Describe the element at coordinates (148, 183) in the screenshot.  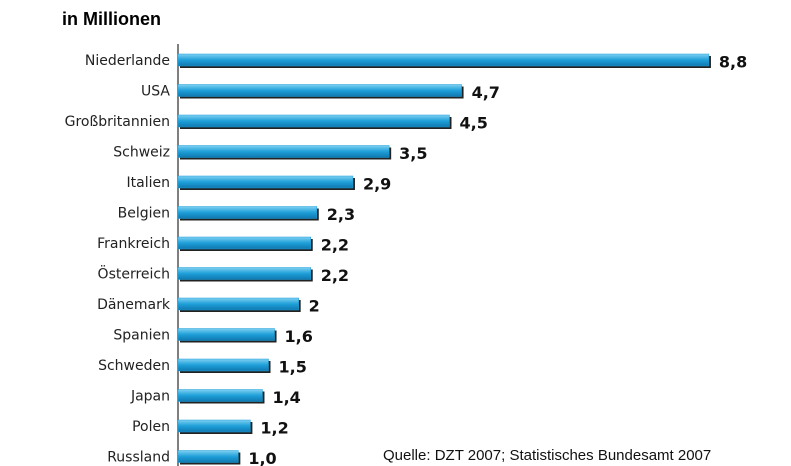
I see `category-label: Italien` at that location.